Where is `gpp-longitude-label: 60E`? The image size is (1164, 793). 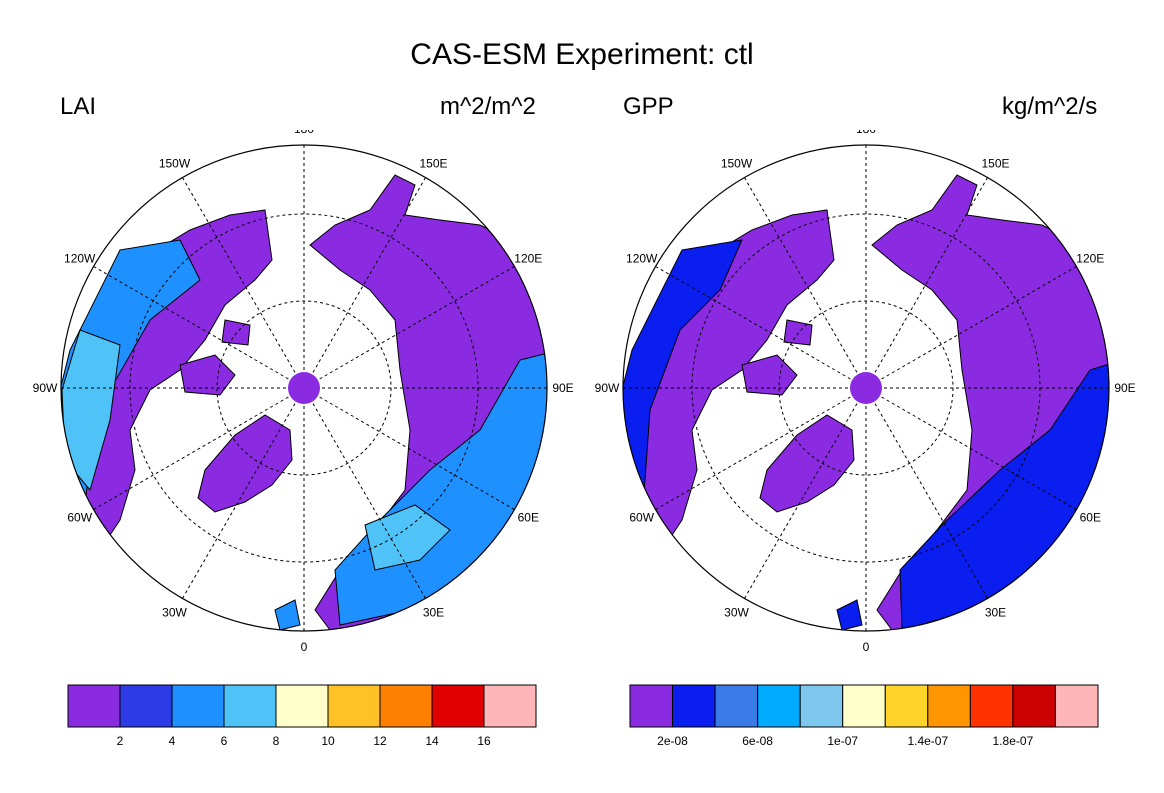 gpp-longitude-label: 60E is located at coordinates (1090, 518).